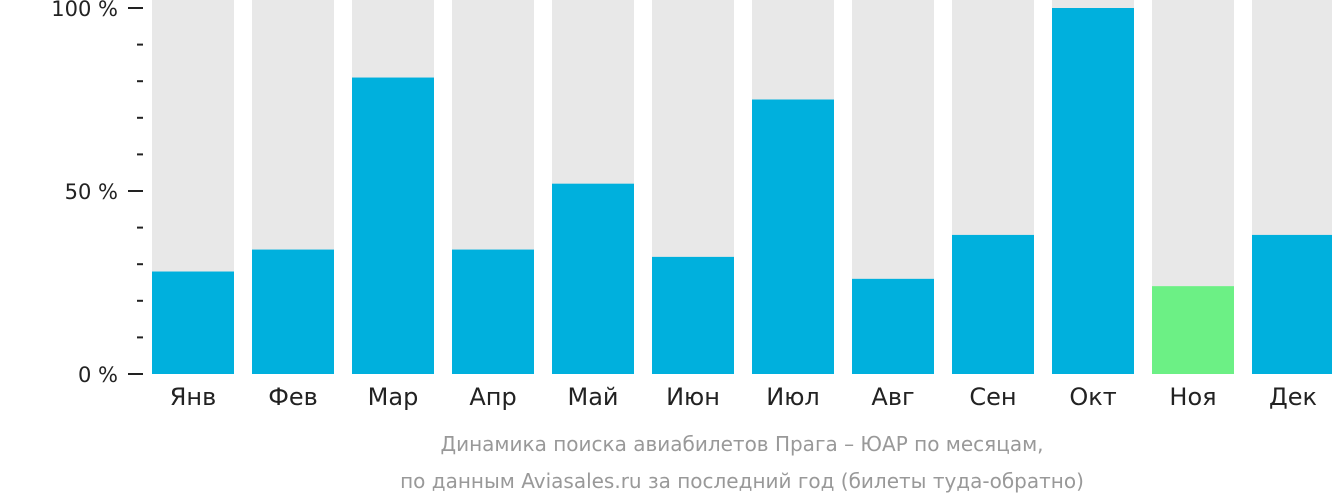 The image size is (1332, 502). I want to click on x-tick-label-8: Авг, so click(892, 397).